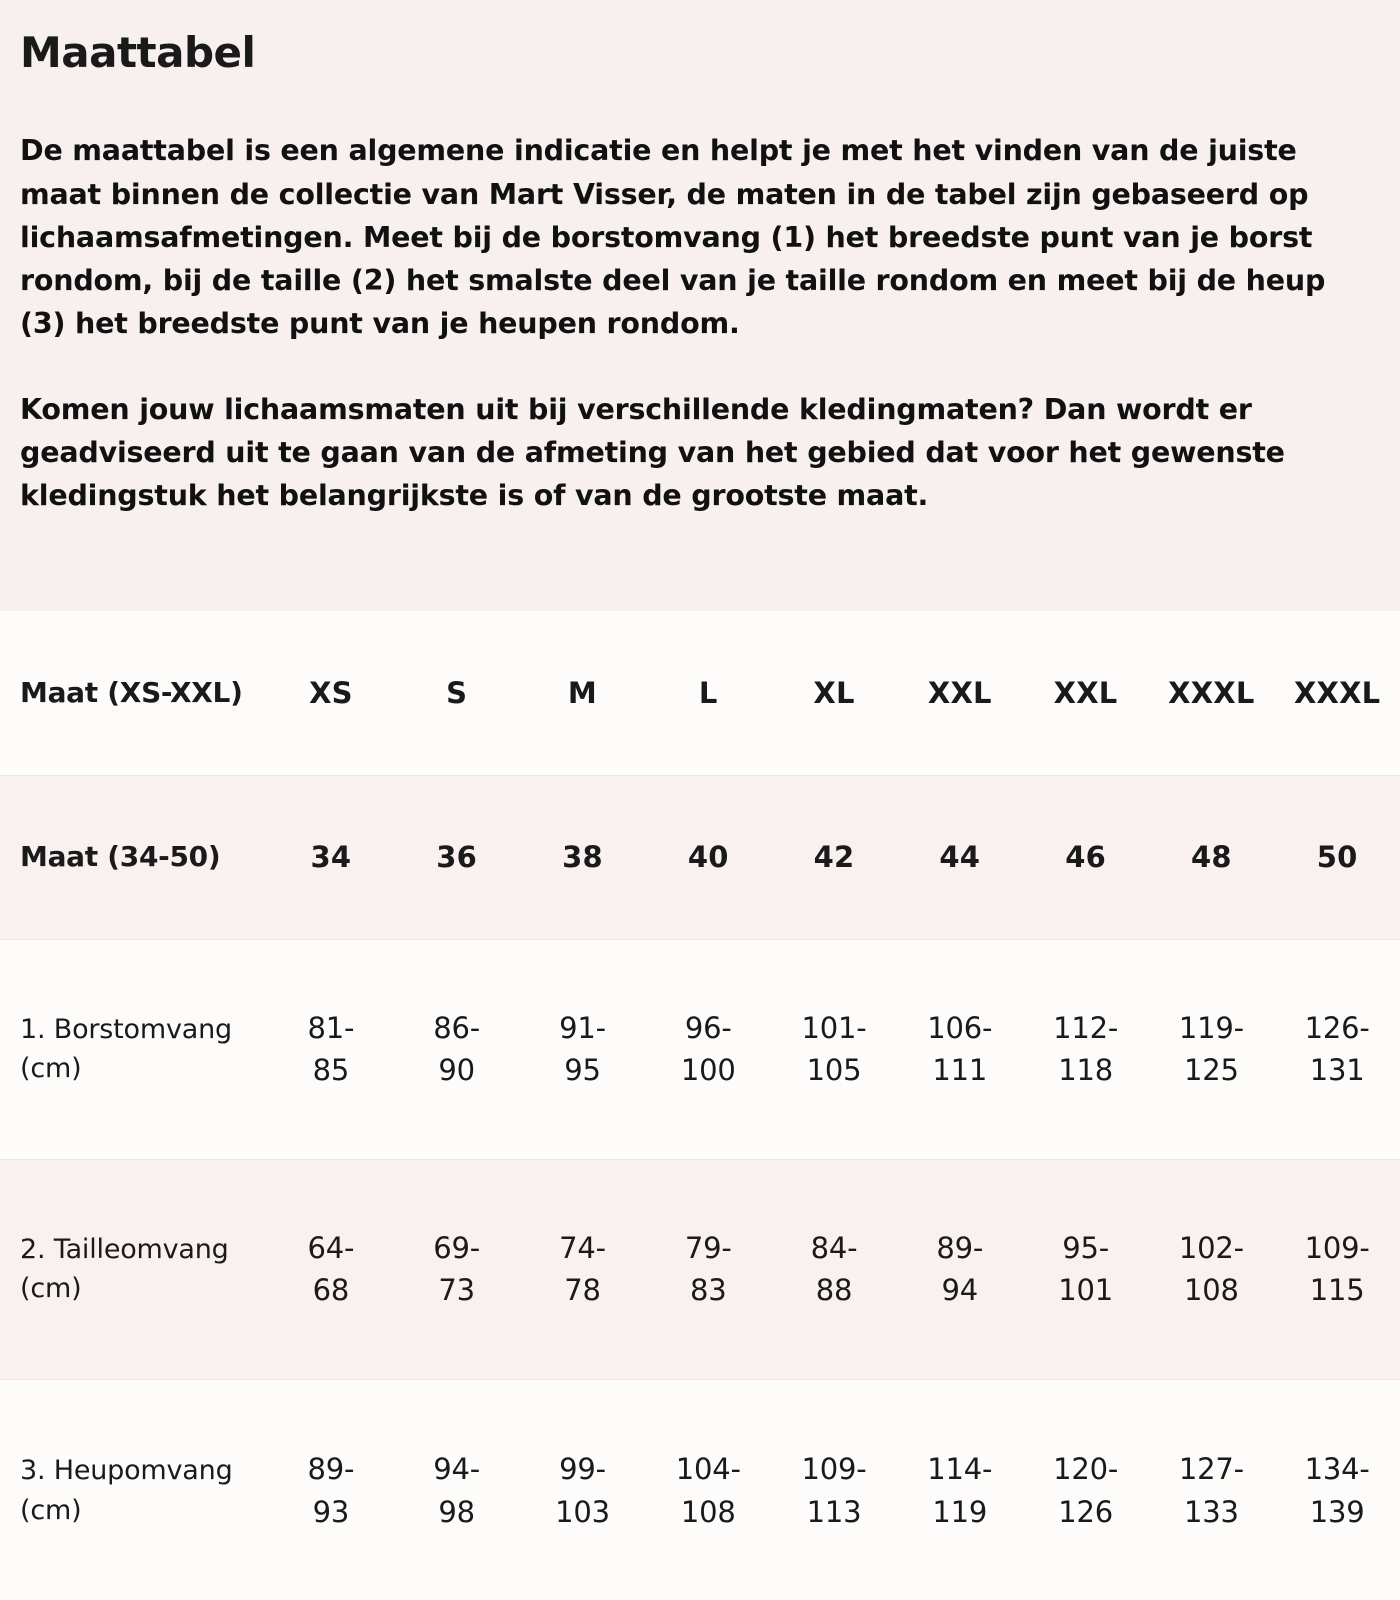 The image size is (1400, 1600). I want to click on cell-value-from: 94-, so click(457, 1469).